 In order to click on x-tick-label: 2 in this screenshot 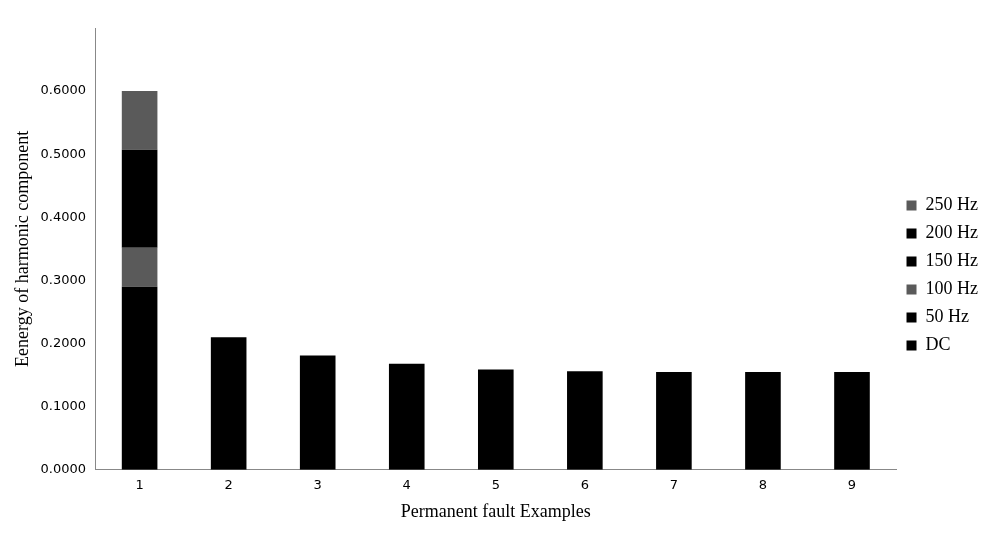, I will do `click(228, 484)`.